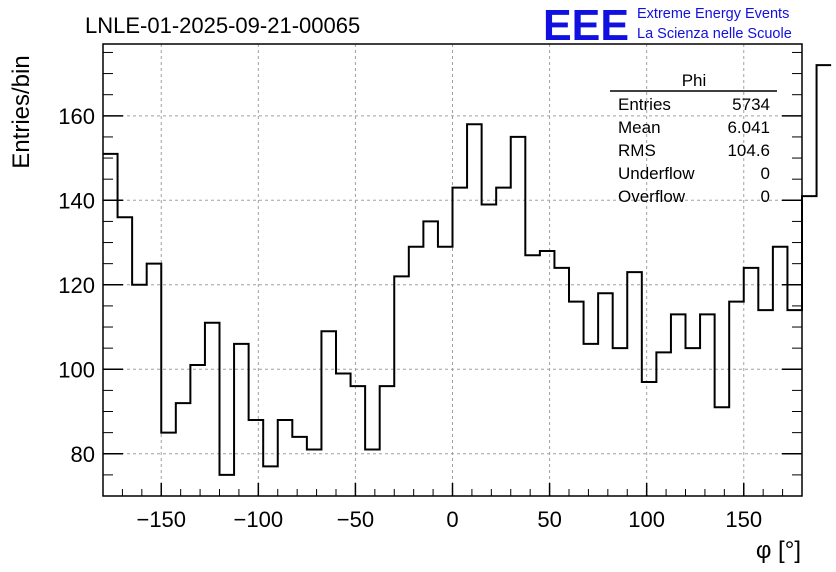  I want to click on y-tick-label: 160, so click(76, 116).